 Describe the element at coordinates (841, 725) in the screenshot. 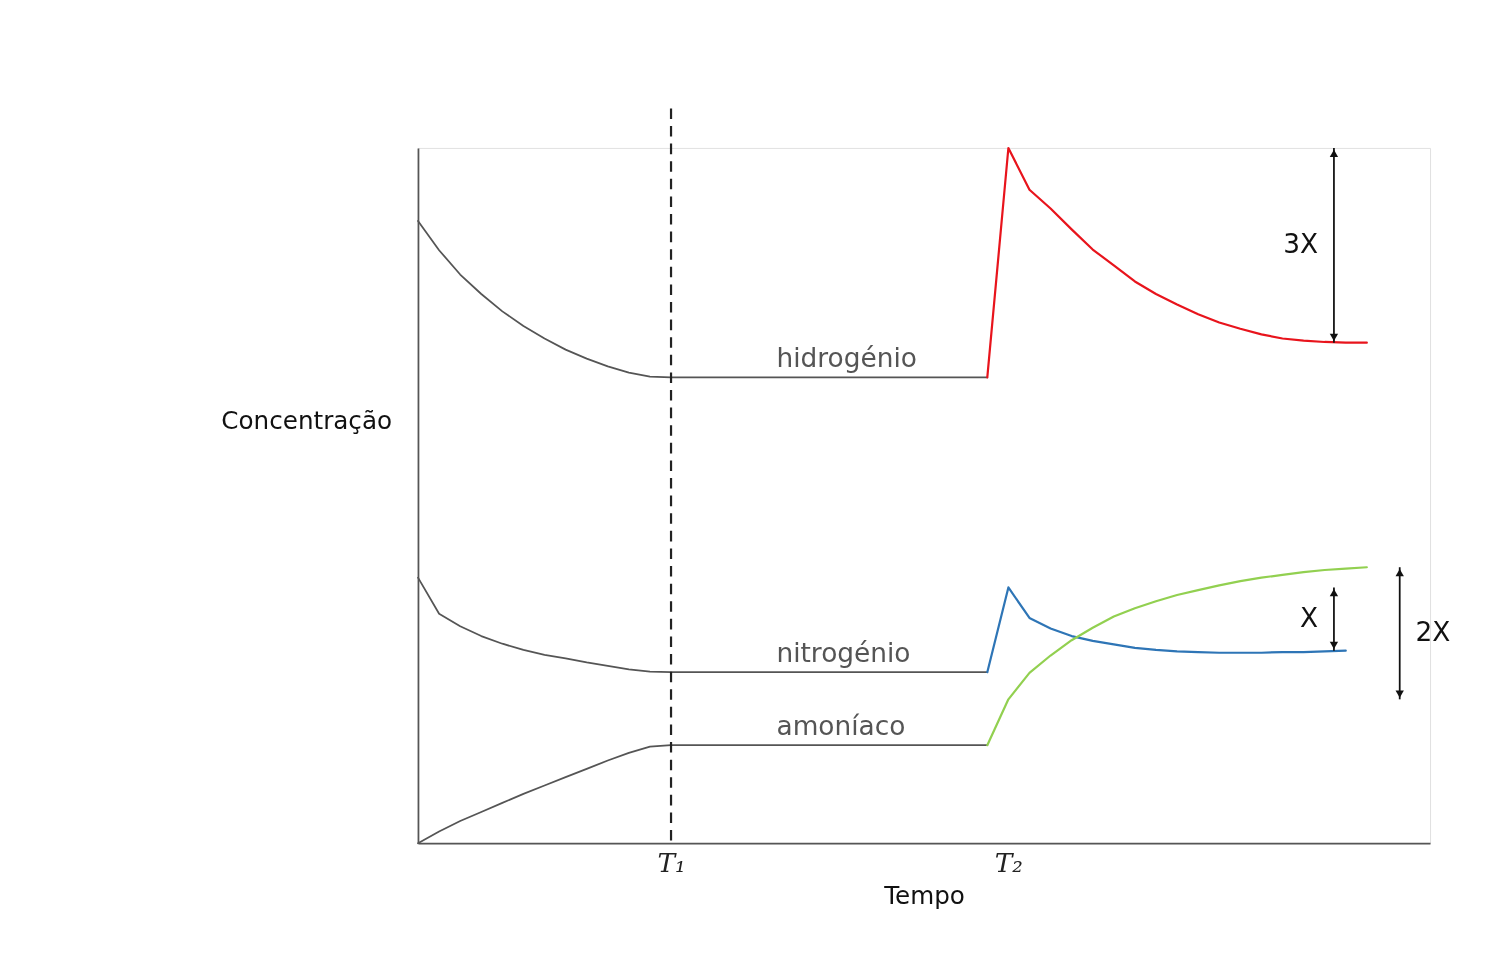

I see `series-label: amoníaco` at that location.